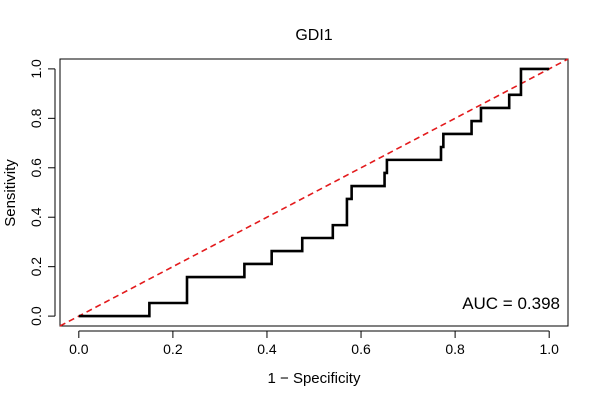  I want to click on auc-annotation: AUC = 0.398, so click(511, 303).